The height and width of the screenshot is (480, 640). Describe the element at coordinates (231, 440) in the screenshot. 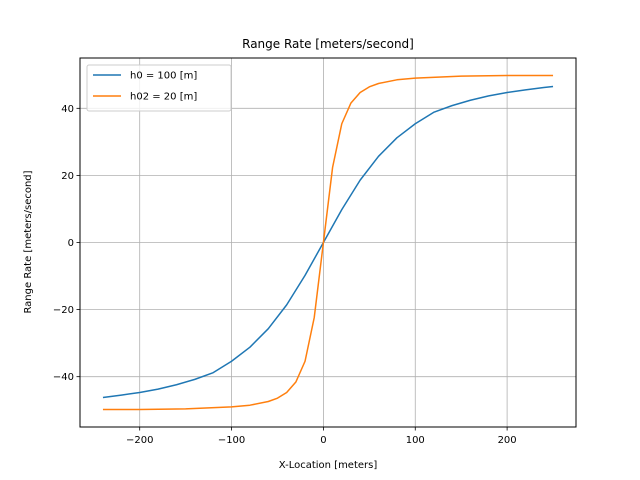

I see `x-tick-label: −100` at that location.